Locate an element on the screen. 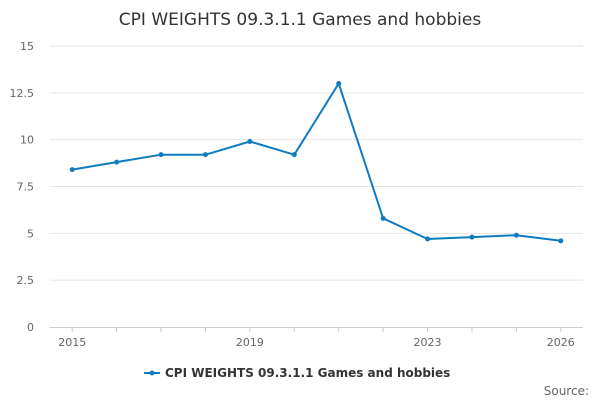 This screenshot has height=400, width=600. y-tick-label: 2.5 is located at coordinates (26, 280).